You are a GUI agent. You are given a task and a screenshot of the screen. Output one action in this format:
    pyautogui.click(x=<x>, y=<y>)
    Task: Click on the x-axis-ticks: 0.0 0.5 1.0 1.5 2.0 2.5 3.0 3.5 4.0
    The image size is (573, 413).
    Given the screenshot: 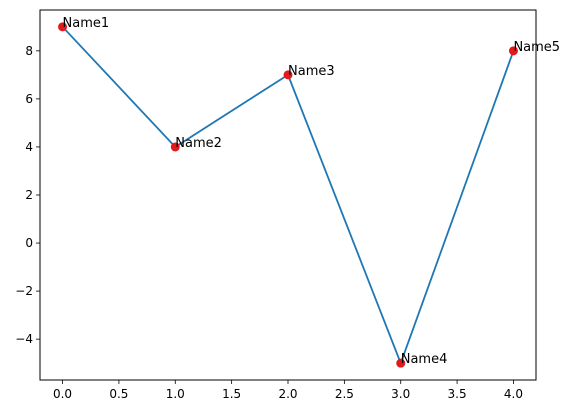 What is the action you would take?
    pyautogui.click(x=288, y=390)
    